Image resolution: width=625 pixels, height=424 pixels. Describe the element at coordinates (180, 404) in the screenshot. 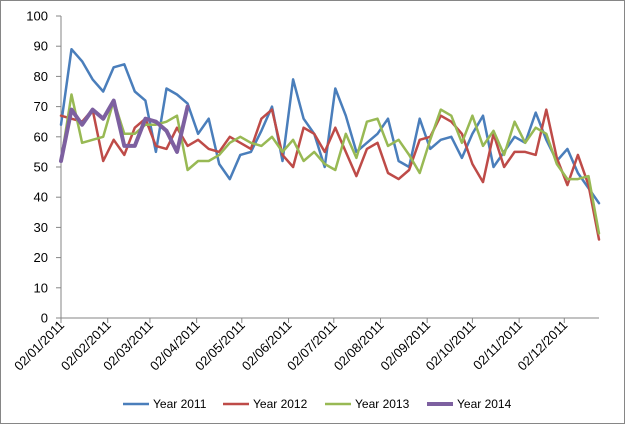

I see `legend-label: Year 2011` at that location.